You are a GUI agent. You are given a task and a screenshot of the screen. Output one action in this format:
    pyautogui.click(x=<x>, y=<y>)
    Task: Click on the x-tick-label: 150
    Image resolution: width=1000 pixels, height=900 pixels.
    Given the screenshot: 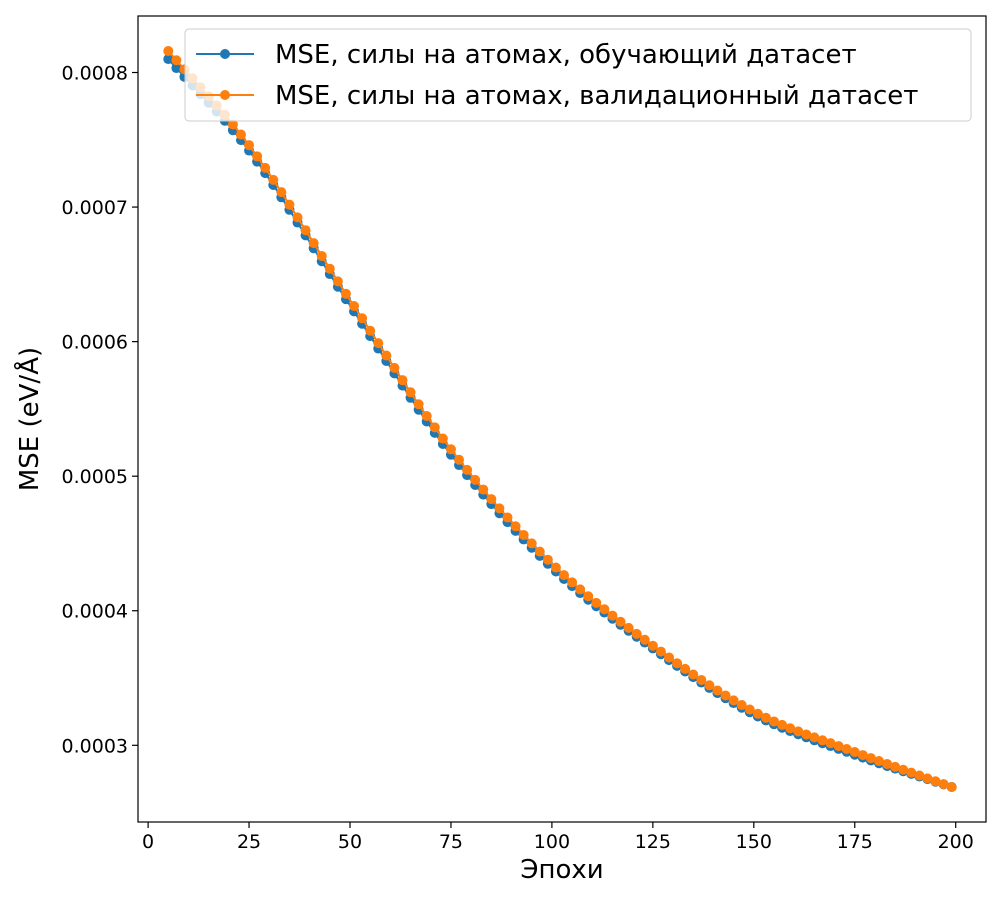 What is the action you would take?
    pyautogui.click(x=754, y=842)
    